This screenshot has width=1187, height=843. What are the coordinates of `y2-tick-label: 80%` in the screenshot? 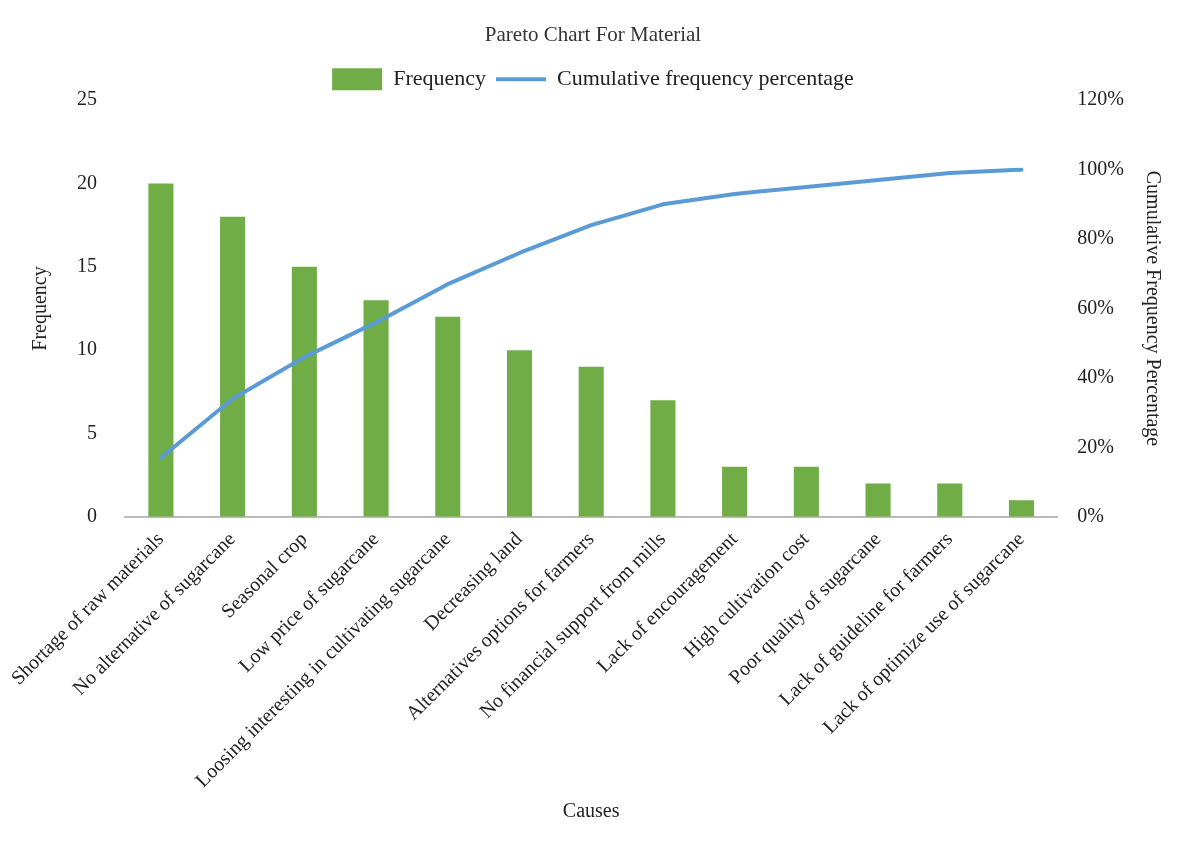 It's located at (1096, 237).